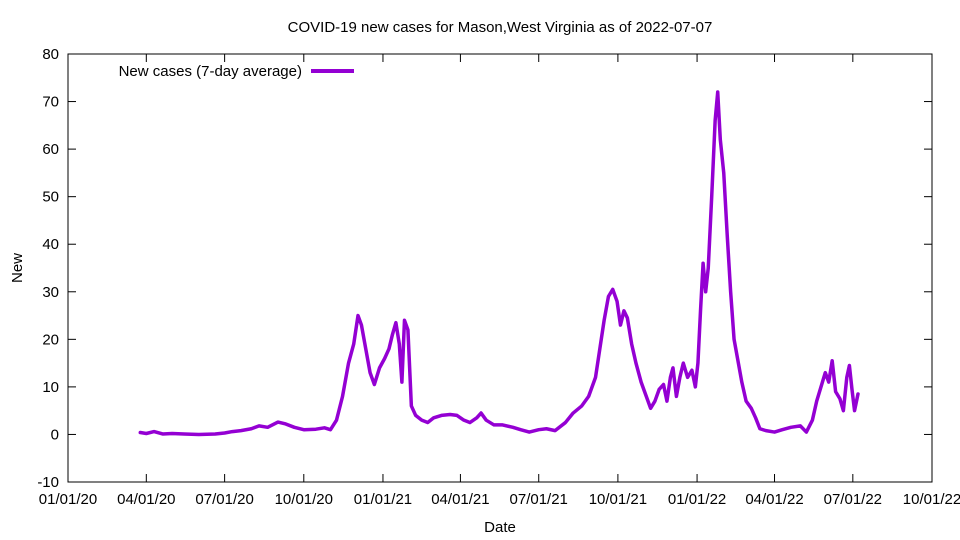  Describe the element at coordinates (210, 71) in the screenshot. I see `legend-label: New cases (7-day average)` at that location.